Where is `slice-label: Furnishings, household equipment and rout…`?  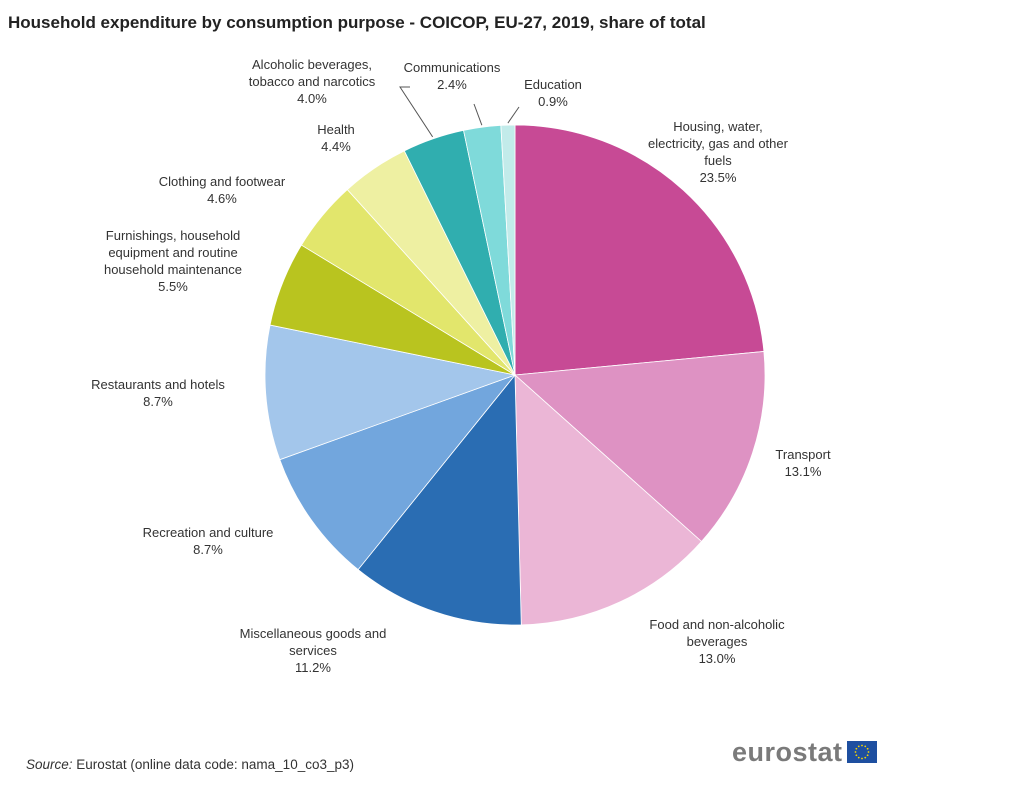 slice-label: Furnishings, household equipment and rout… is located at coordinates (173, 261).